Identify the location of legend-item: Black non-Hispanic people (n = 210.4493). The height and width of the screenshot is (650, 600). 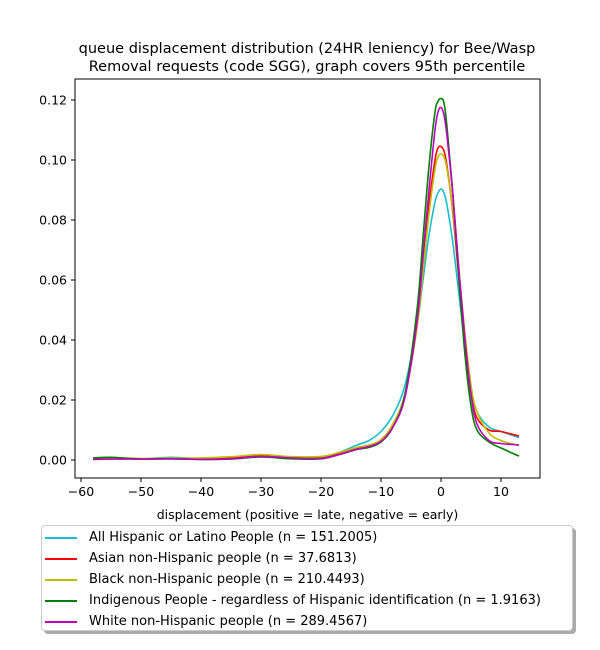
(203, 579).